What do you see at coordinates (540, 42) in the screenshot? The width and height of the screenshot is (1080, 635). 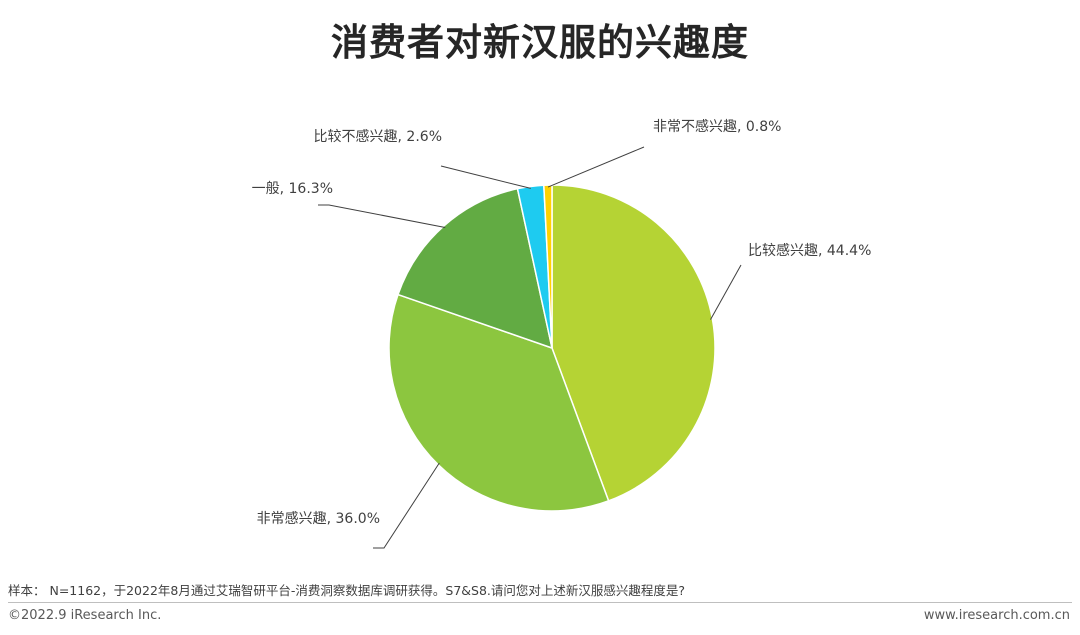 I see `chart-title: 消费者对新汉服的兴趣度` at bounding box center [540, 42].